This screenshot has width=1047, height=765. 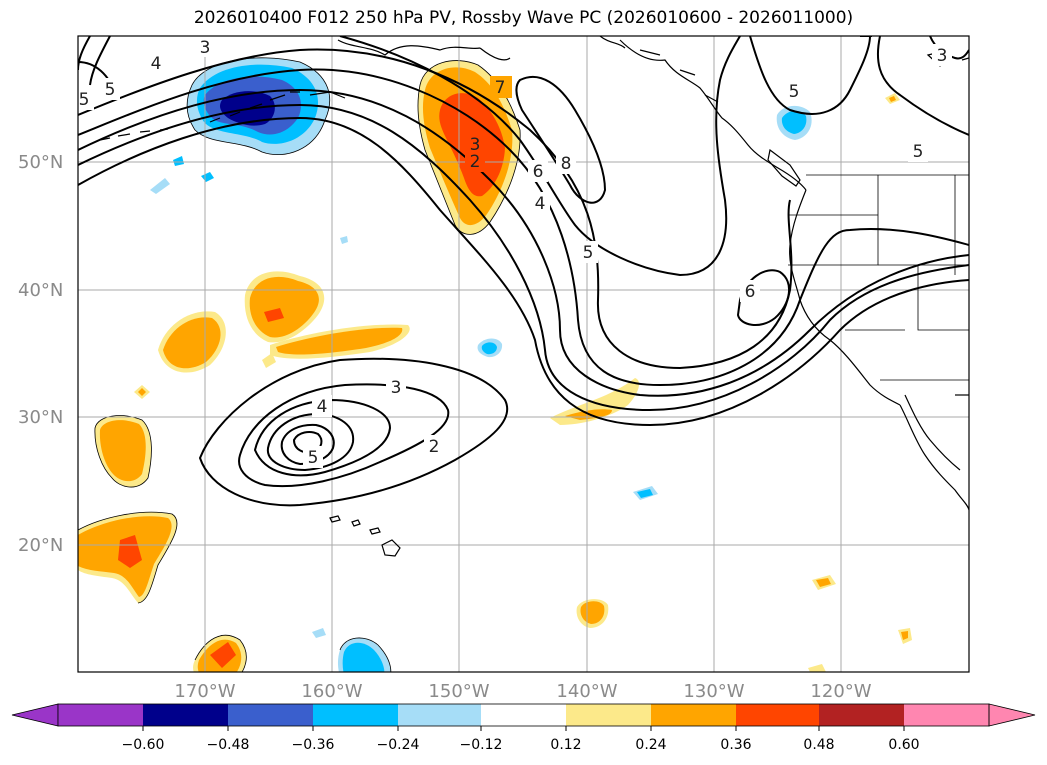 I want to click on lon-label: 130°W, so click(x=713, y=691).